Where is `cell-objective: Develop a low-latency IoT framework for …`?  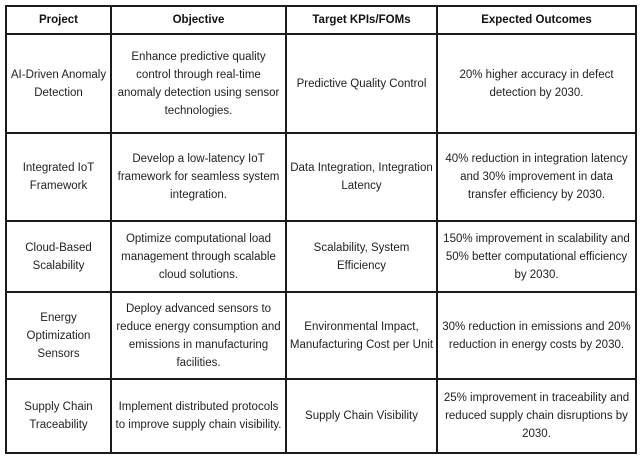 cell-objective: Develop a low-latency IoT framework for … is located at coordinates (198, 177).